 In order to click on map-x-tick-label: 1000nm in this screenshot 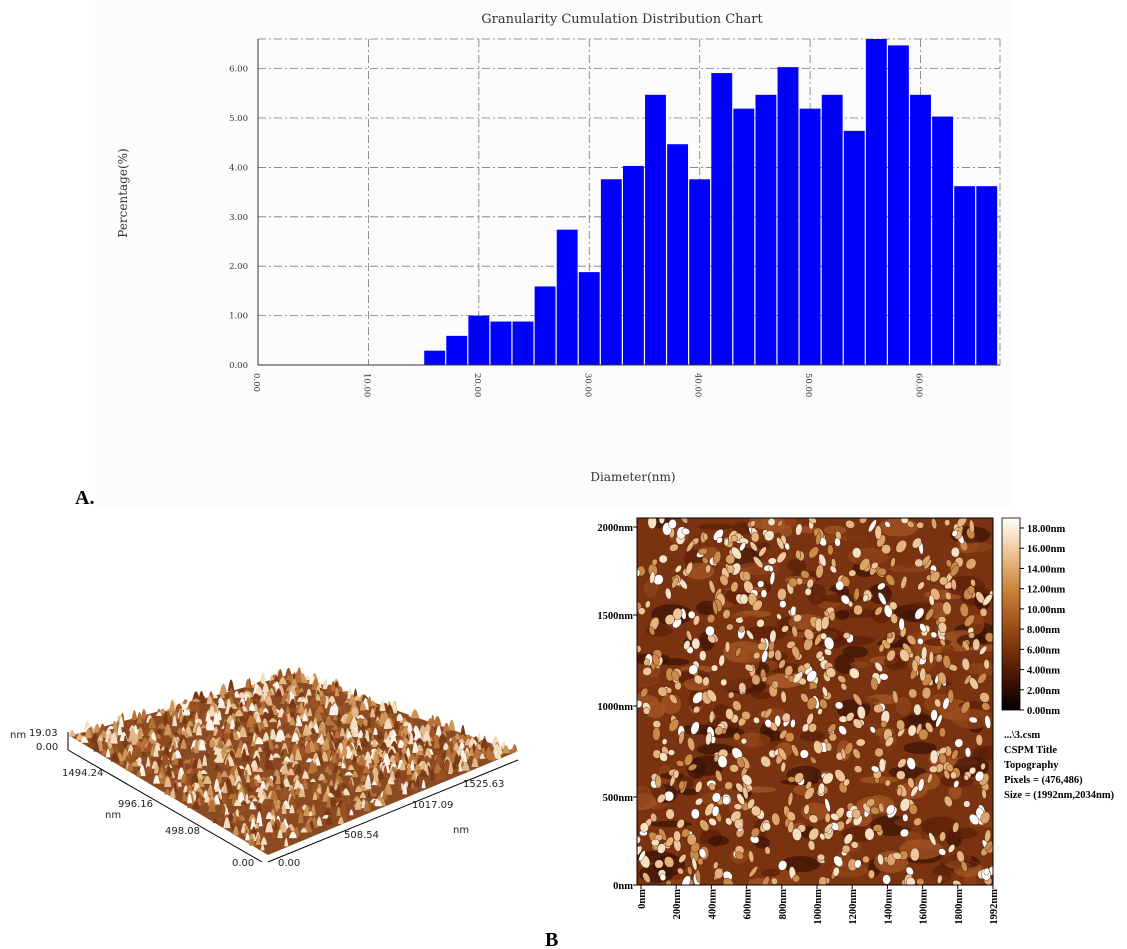, I will do `click(818, 907)`.